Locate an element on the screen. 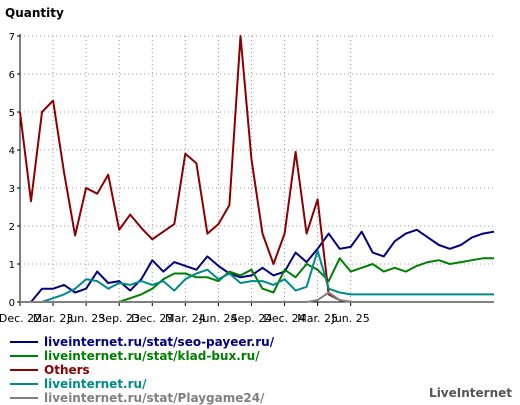 The height and width of the screenshot is (405, 520). legend-item: Others is located at coordinates (139, 370).